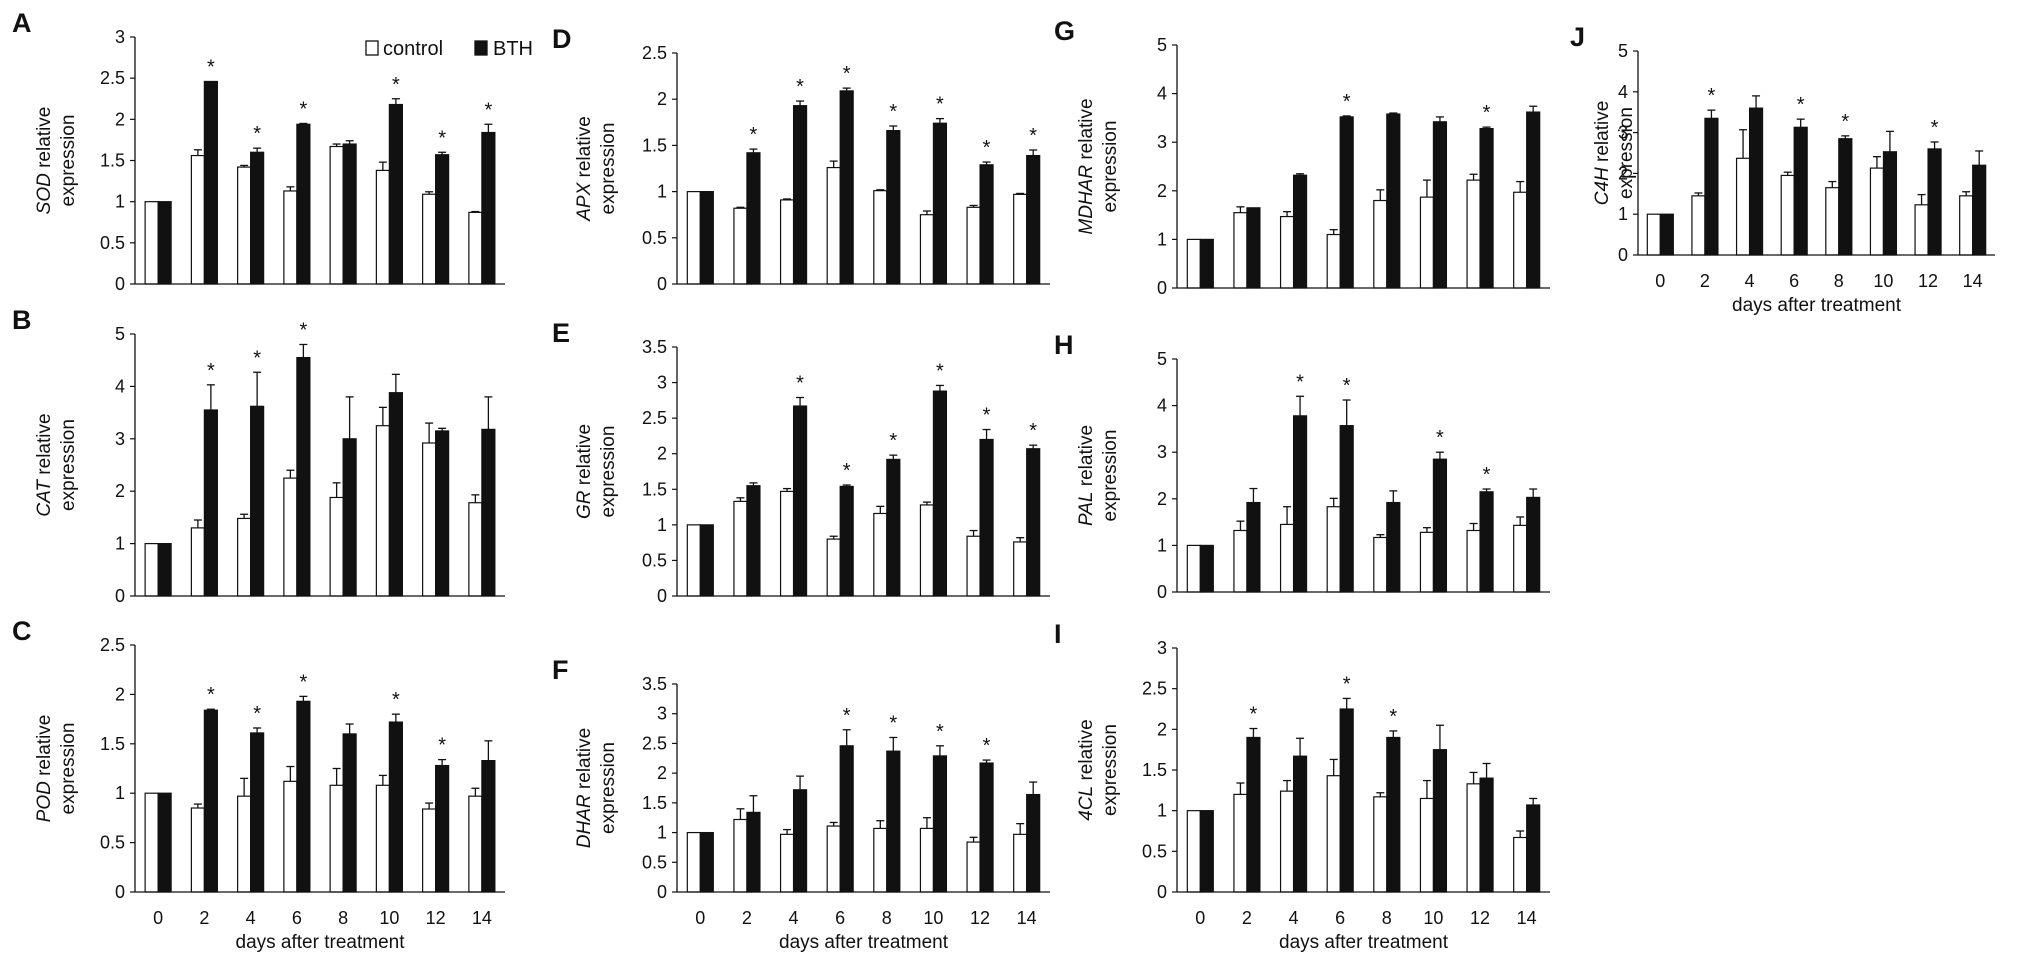  Describe the element at coordinates (321, 942) in the screenshot. I see `x-axis-title: days after treatment` at that location.